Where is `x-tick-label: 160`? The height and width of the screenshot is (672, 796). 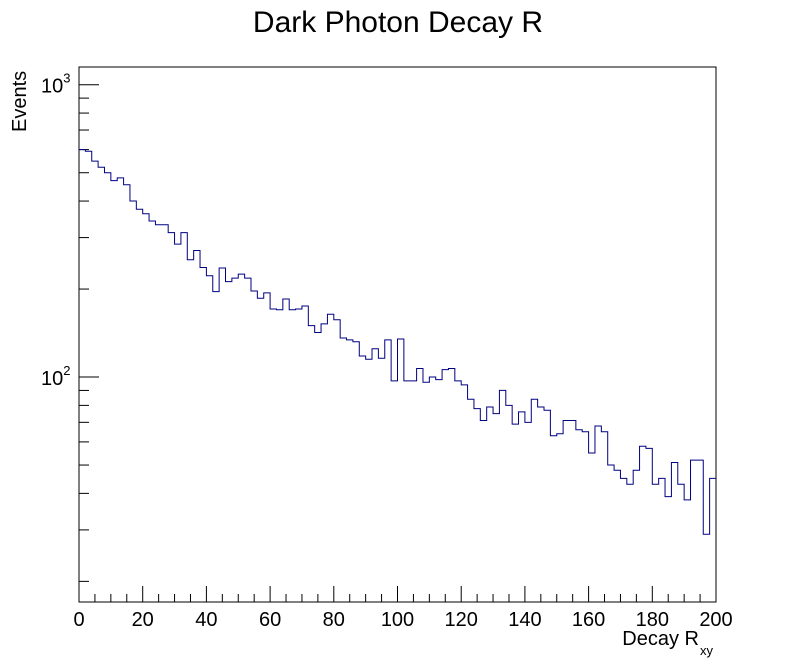 x-tick-label: 160 is located at coordinates (588, 620).